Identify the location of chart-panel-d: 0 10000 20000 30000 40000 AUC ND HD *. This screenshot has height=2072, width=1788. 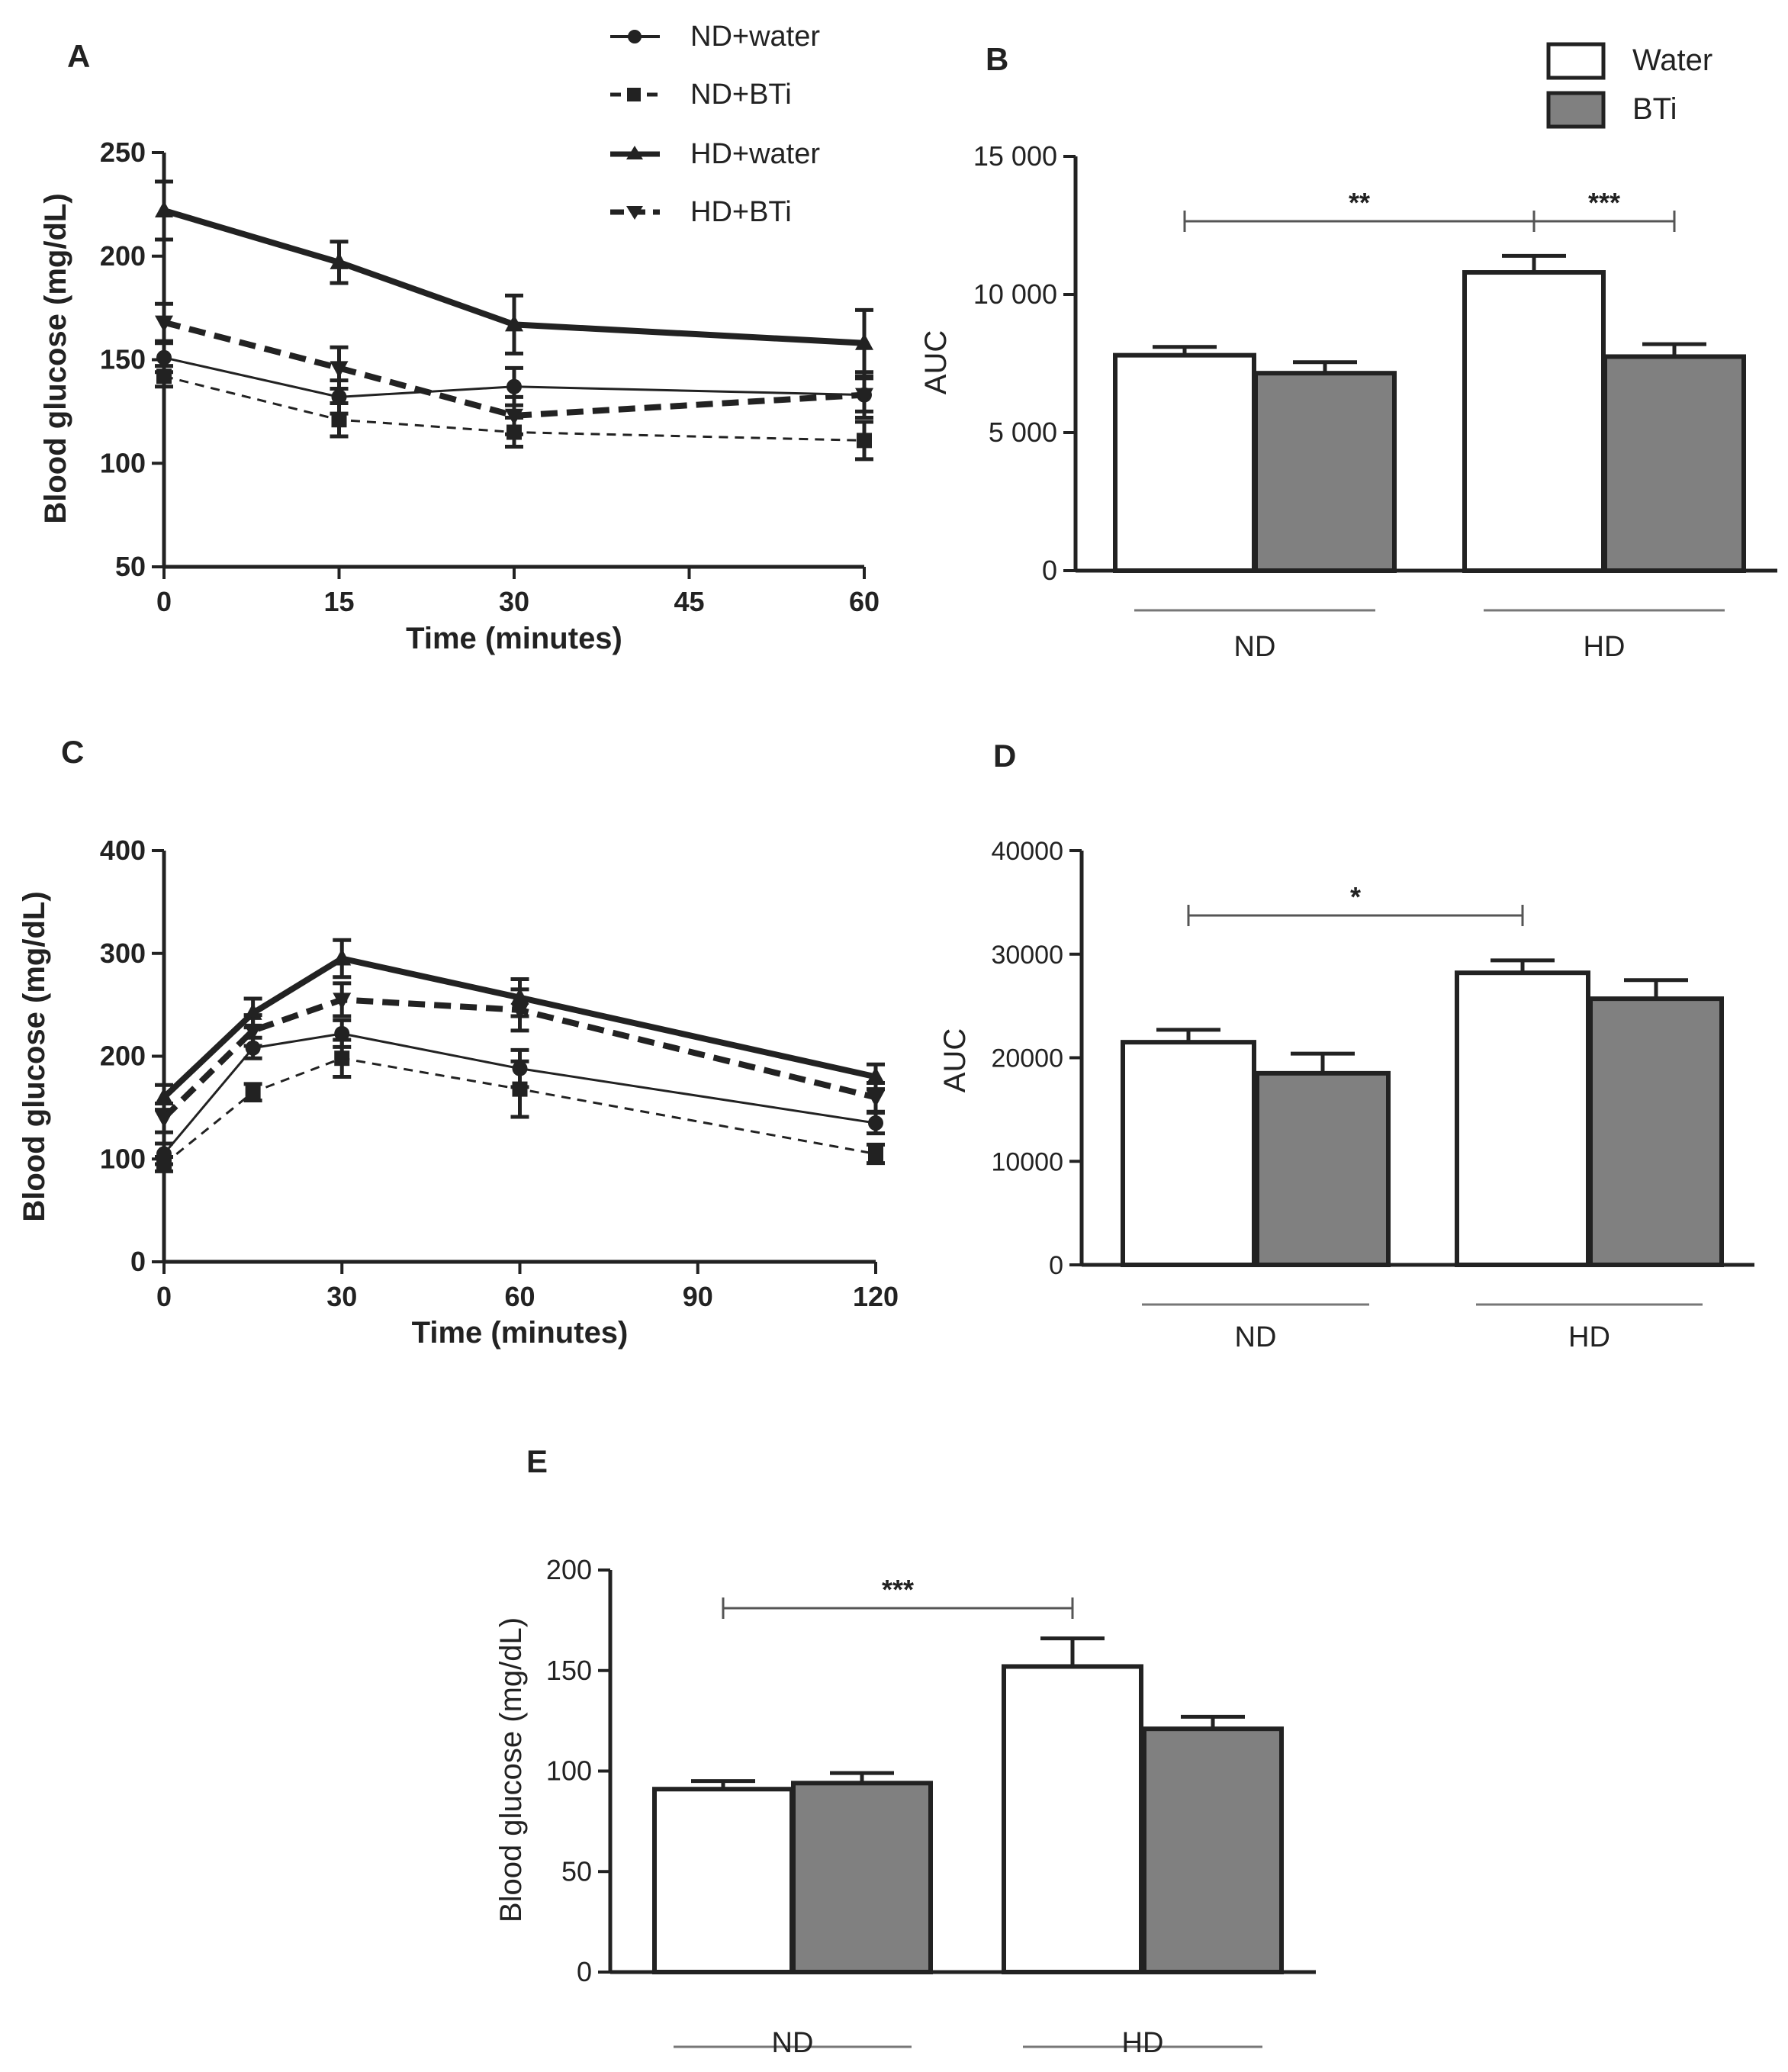
(1346, 1095).